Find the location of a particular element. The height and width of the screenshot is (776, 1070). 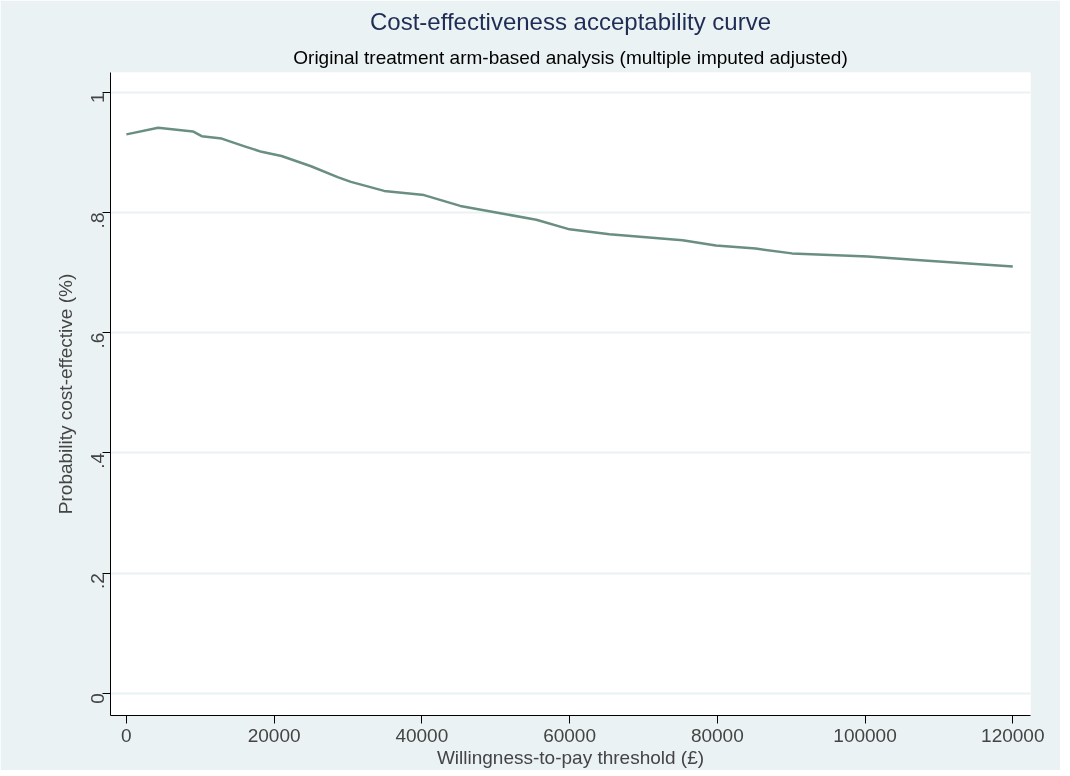

x-tick-label: 0 is located at coordinates (126, 735).